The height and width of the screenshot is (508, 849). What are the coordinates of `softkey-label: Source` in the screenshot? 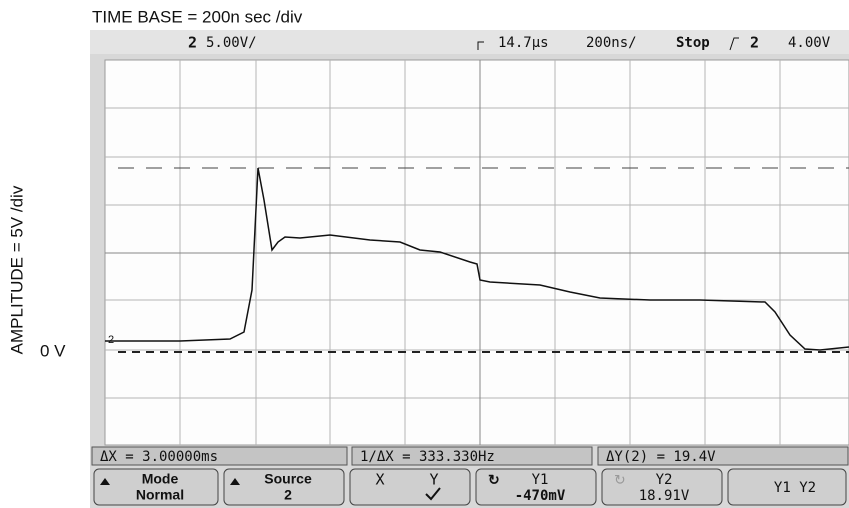 It's located at (288, 479).